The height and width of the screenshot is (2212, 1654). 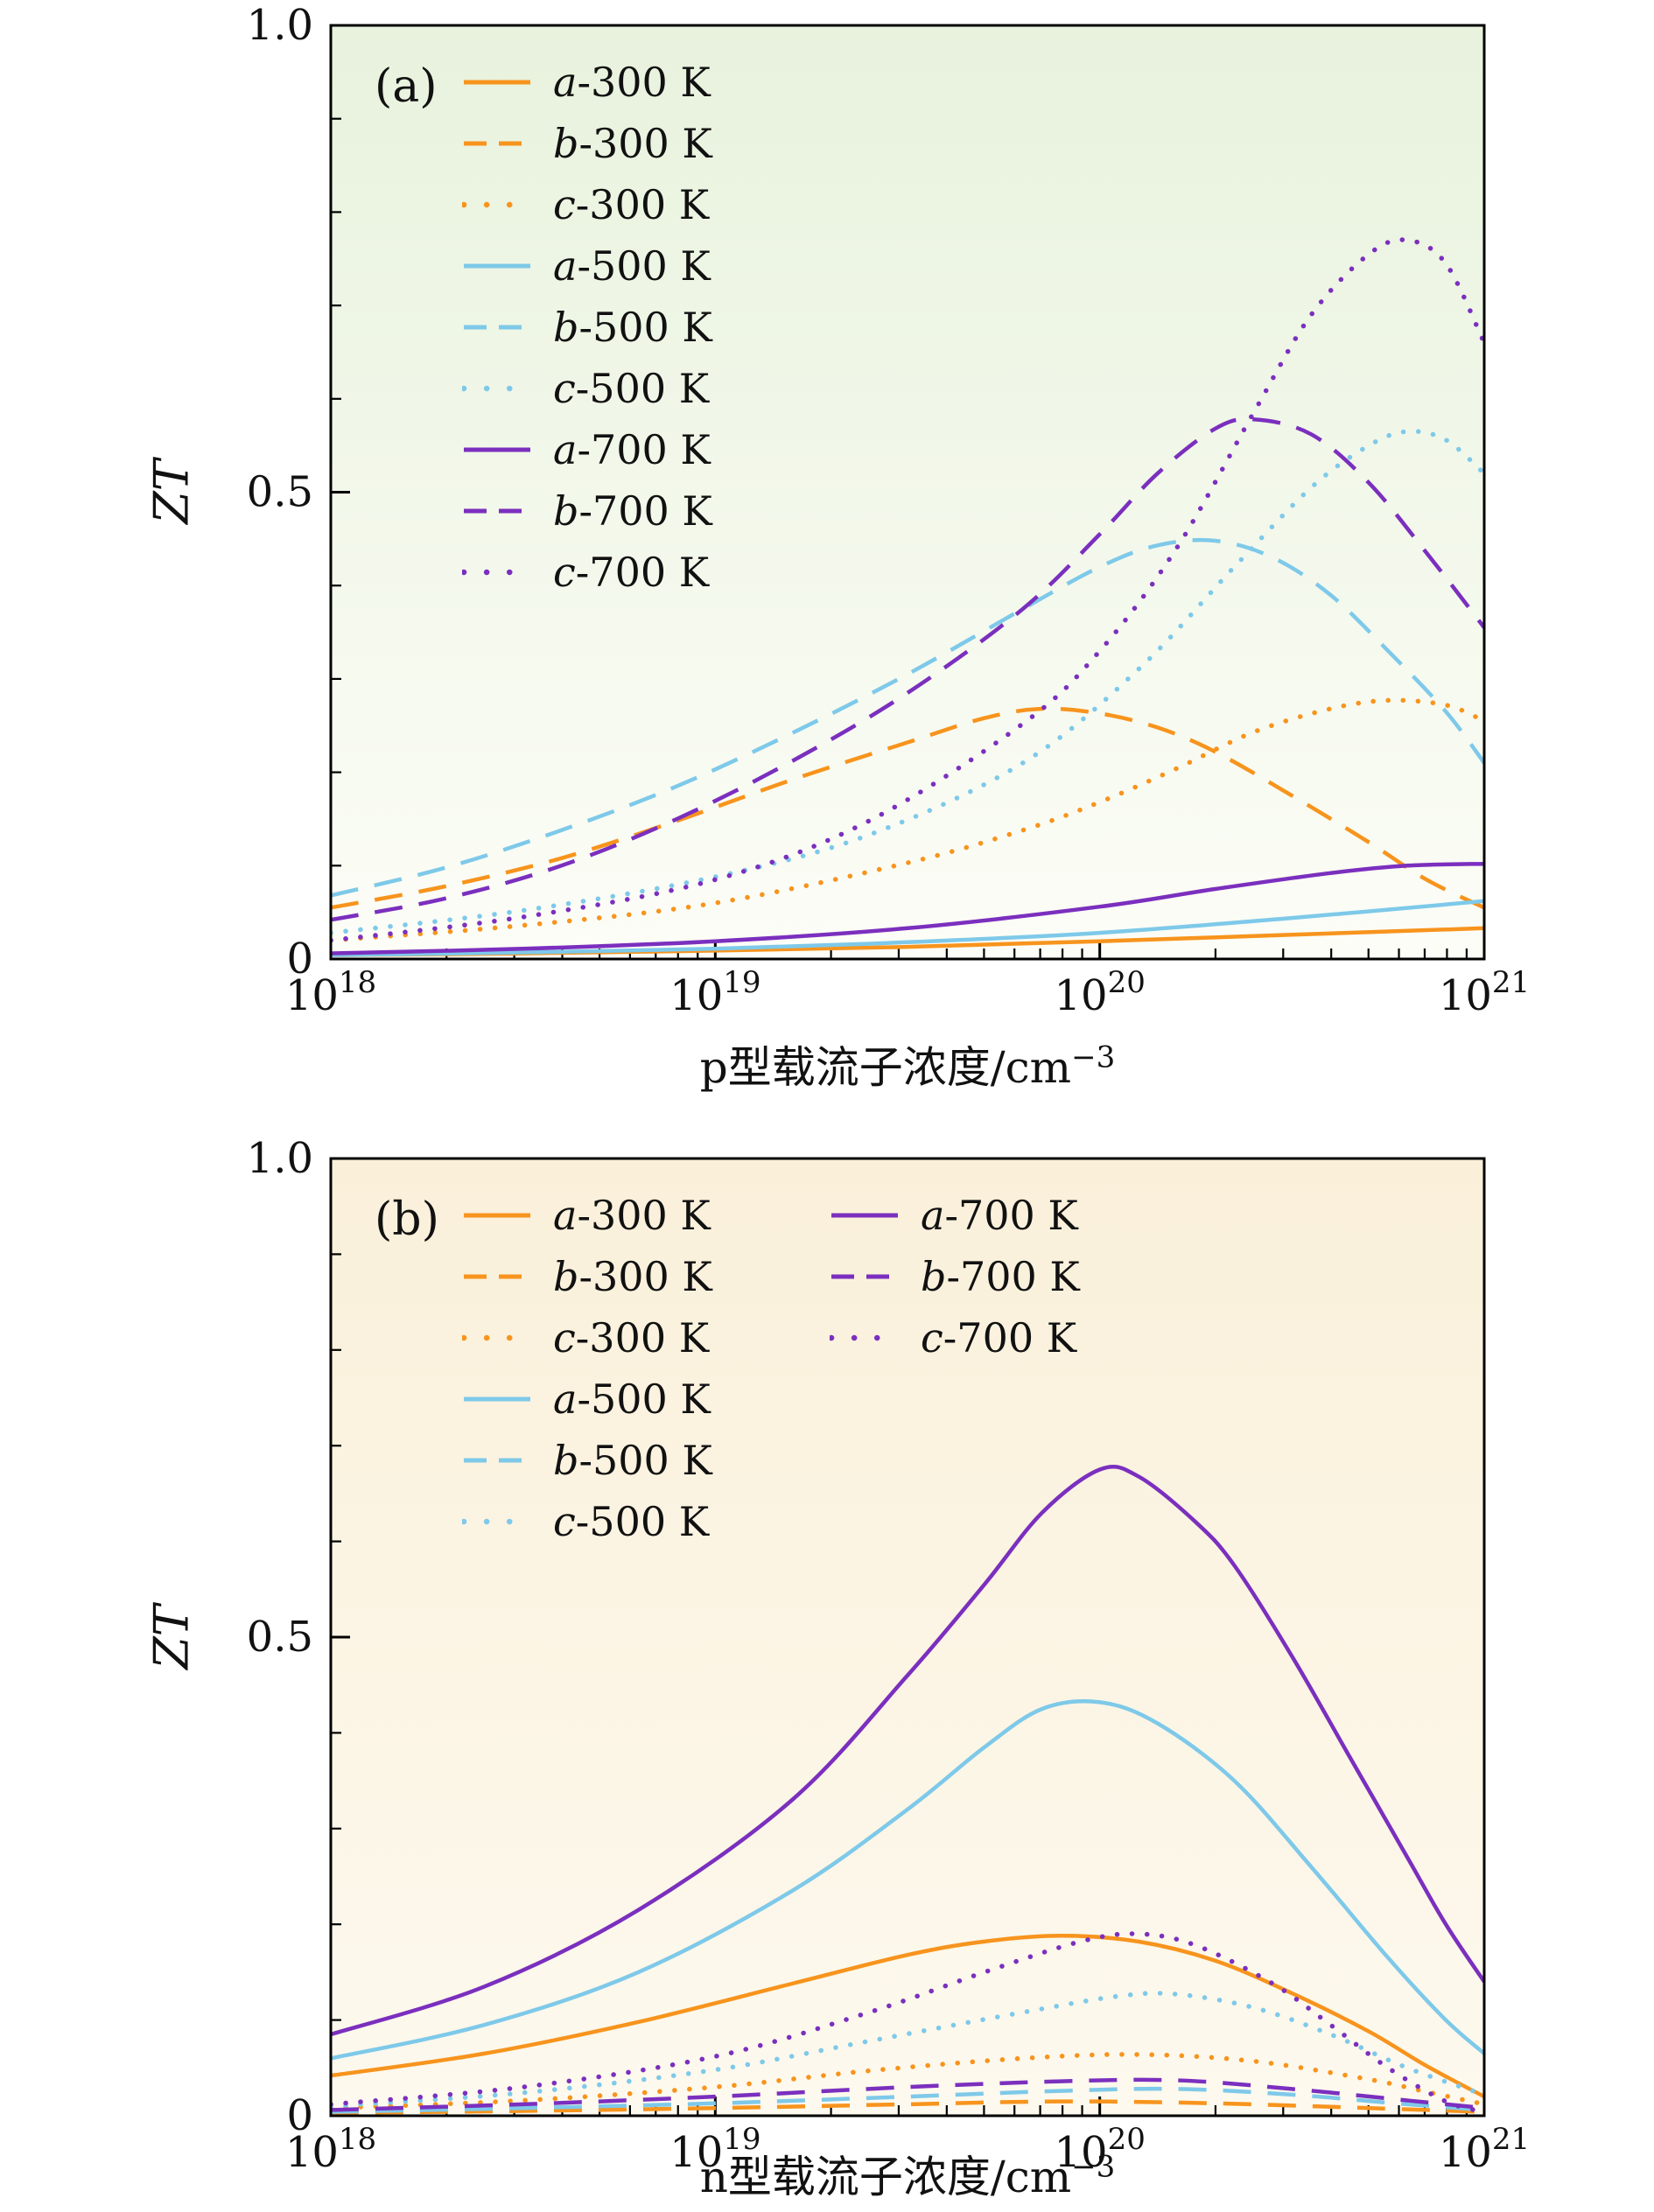 I want to click on x-tick-label: 1019, so click(x=714, y=992).